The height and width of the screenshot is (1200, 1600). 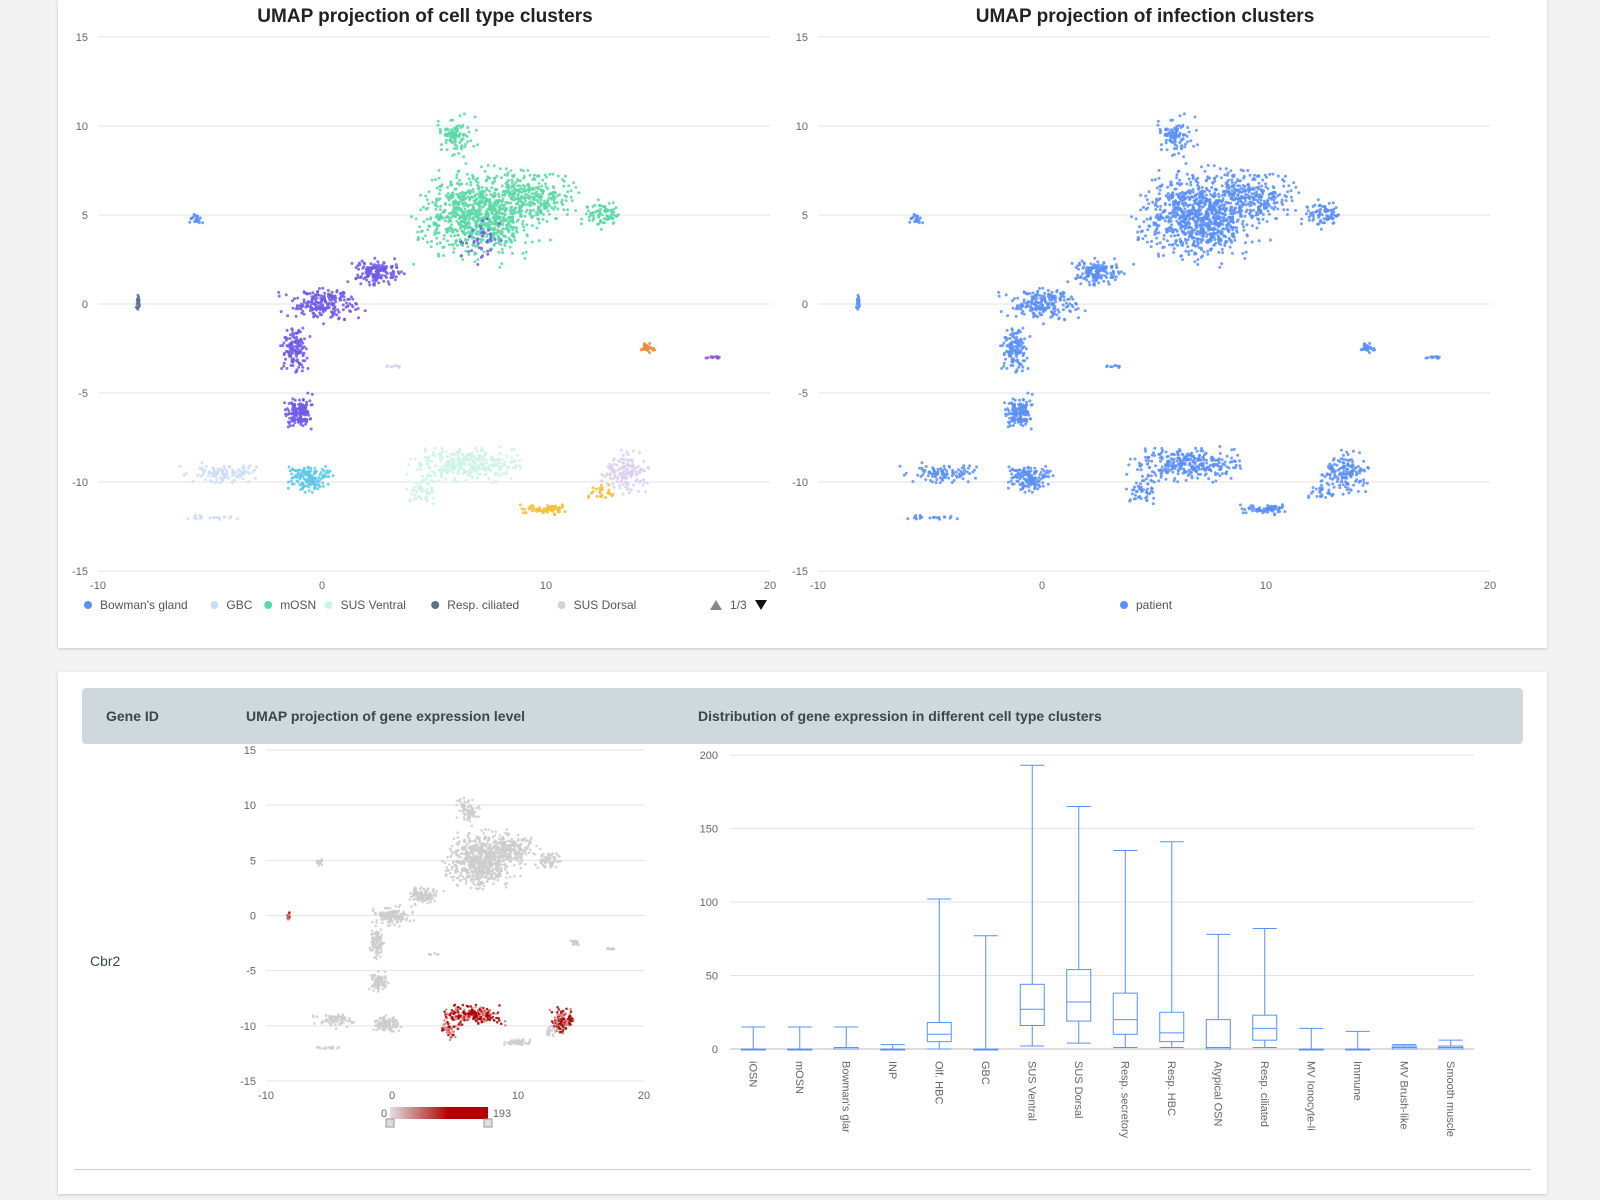 What do you see at coordinates (716, 605) in the screenshot?
I see `pager-up-icon` at bounding box center [716, 605].